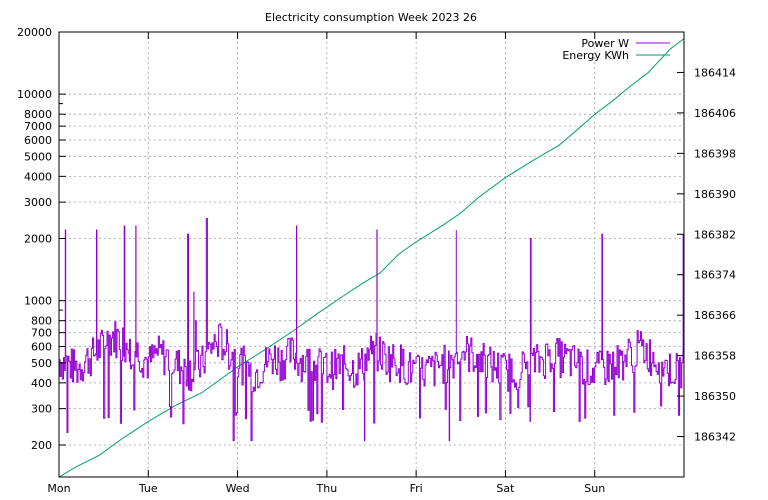 This screenshot has height=500, width=768. I want to click on y-left-tick-label: 800, so click(41, 321).